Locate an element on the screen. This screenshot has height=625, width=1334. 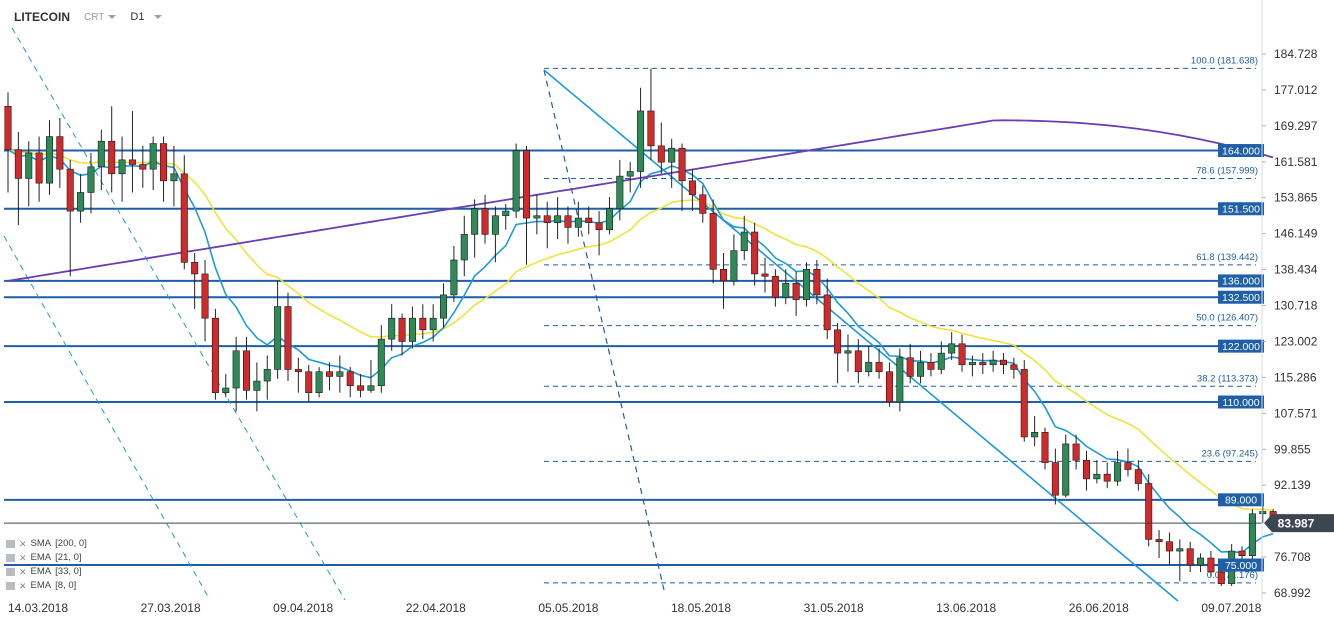
fib-diagonal-line is located at coordinates (604, 330).